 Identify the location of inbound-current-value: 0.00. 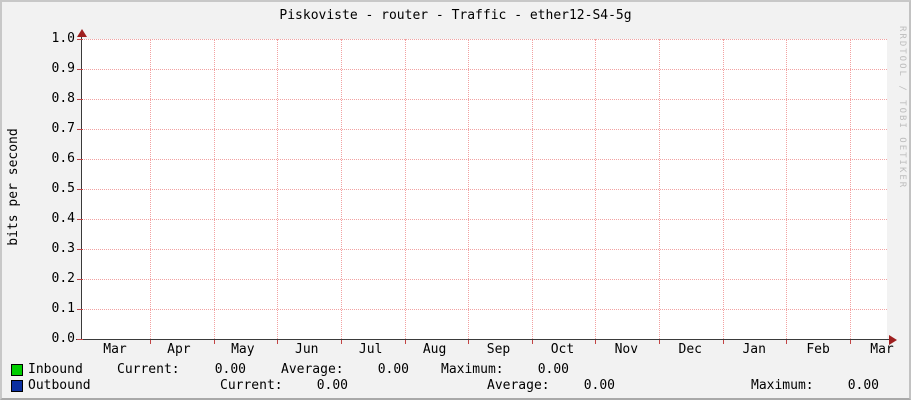
(230, 369).